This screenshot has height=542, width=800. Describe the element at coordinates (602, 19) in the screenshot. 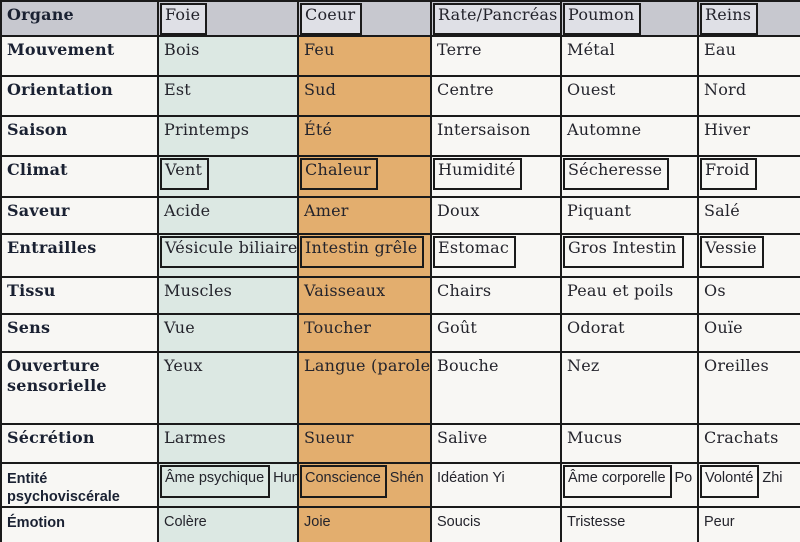

I see `organ-header-poumon: Poumon` at that location.